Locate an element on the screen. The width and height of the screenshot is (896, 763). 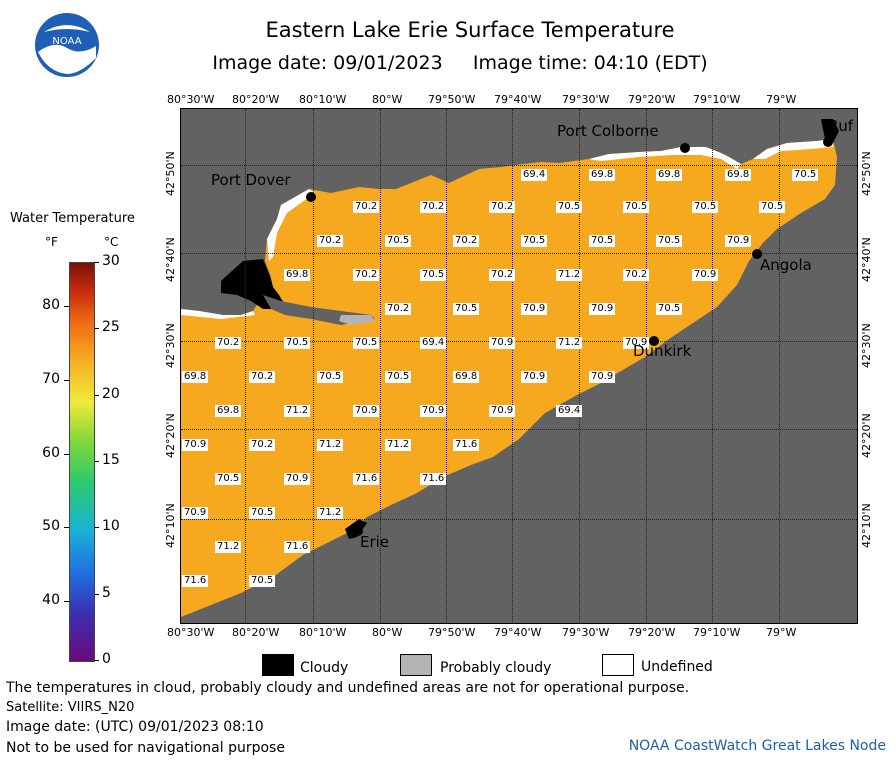
lat-label-left: 42°40'N is located at coordinates (170, 259).